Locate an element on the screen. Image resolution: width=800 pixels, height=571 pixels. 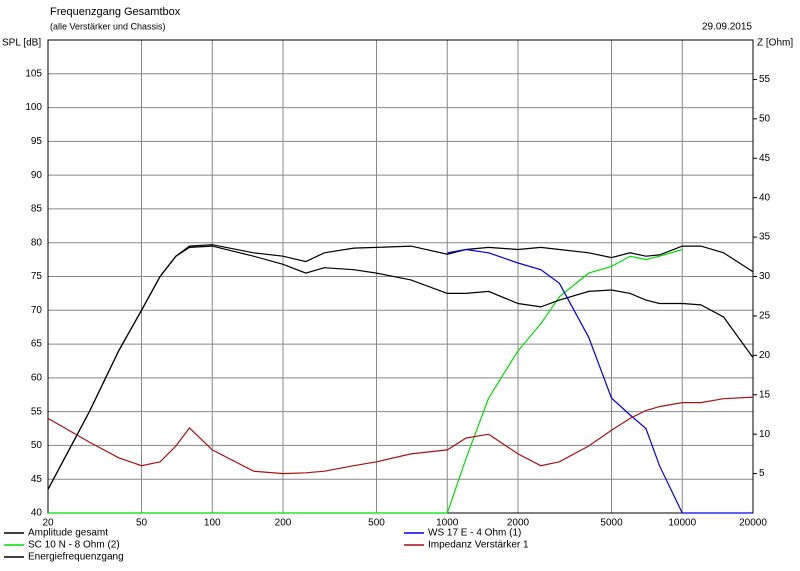
y2-tick-label: 45 is located at coordinates (765, 158).